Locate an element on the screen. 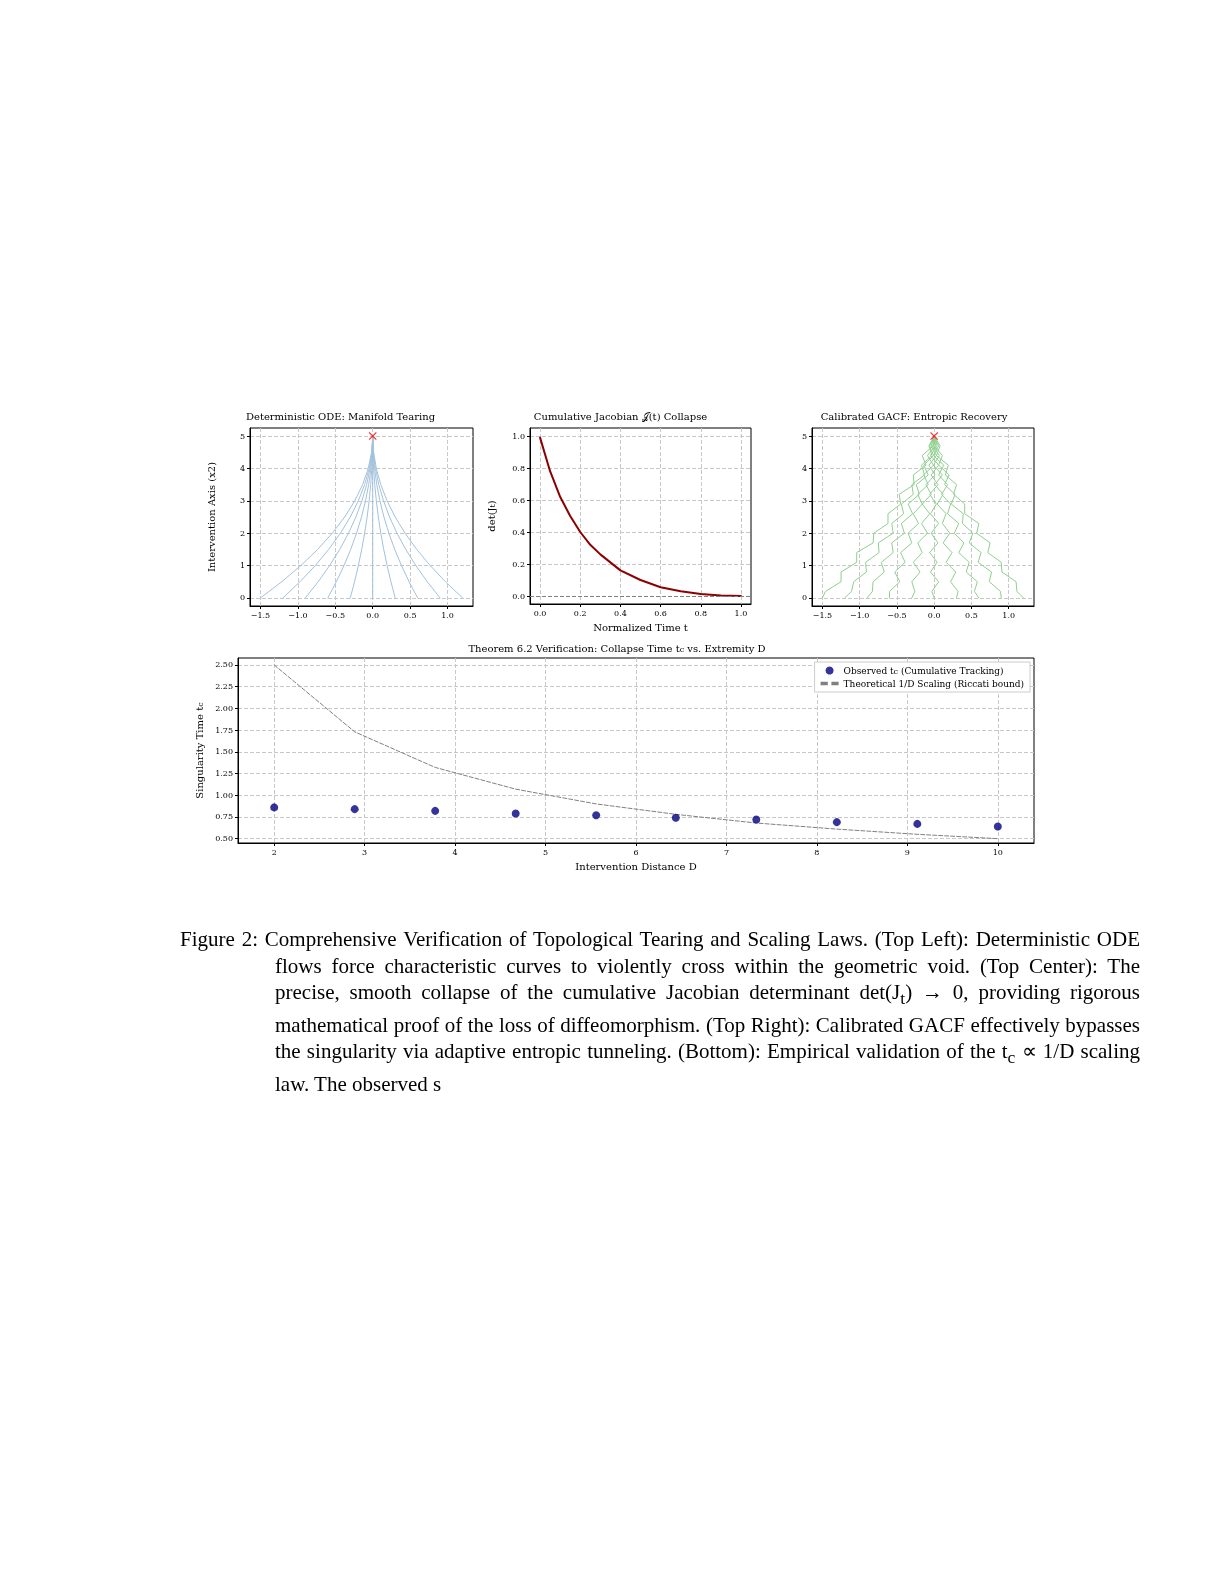  y-tick-label: 1.50 is located at coordinates (224, 752).